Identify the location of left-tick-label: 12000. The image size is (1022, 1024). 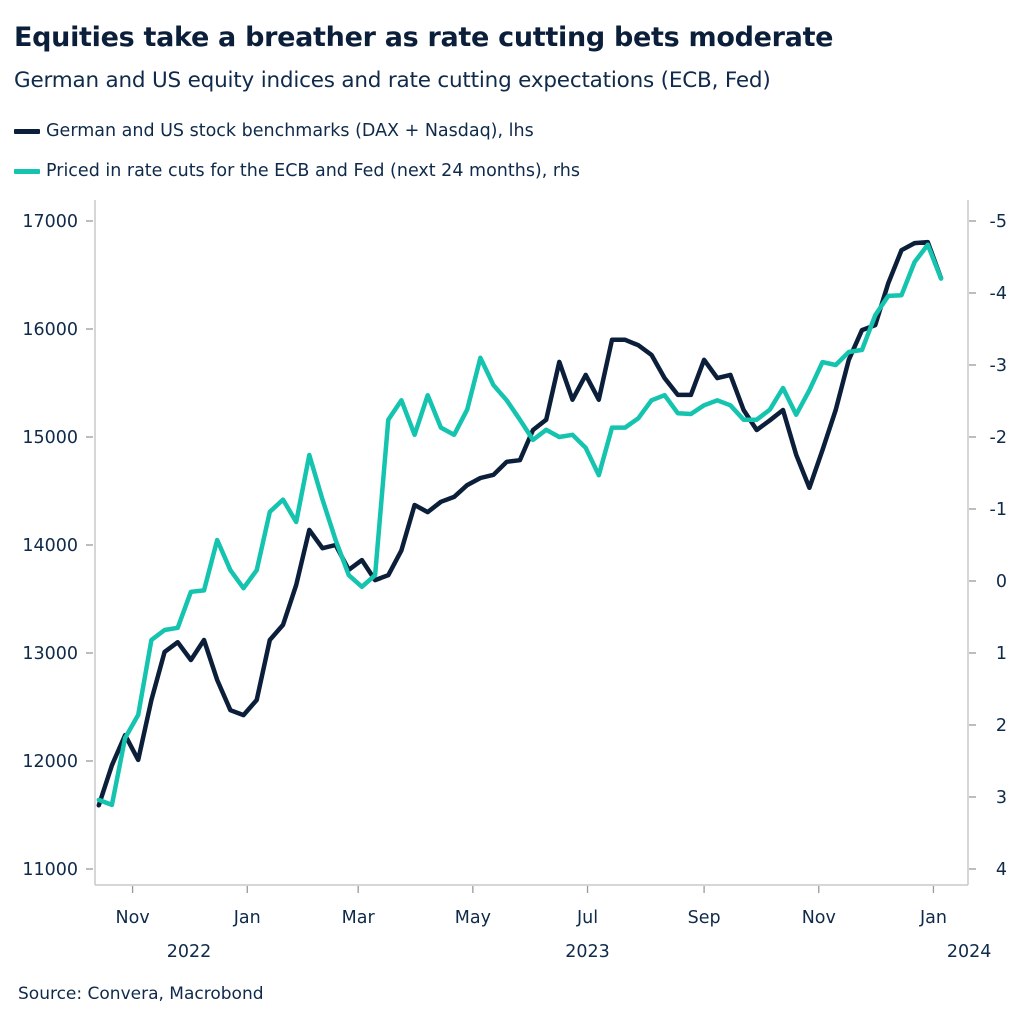
(50, 762).